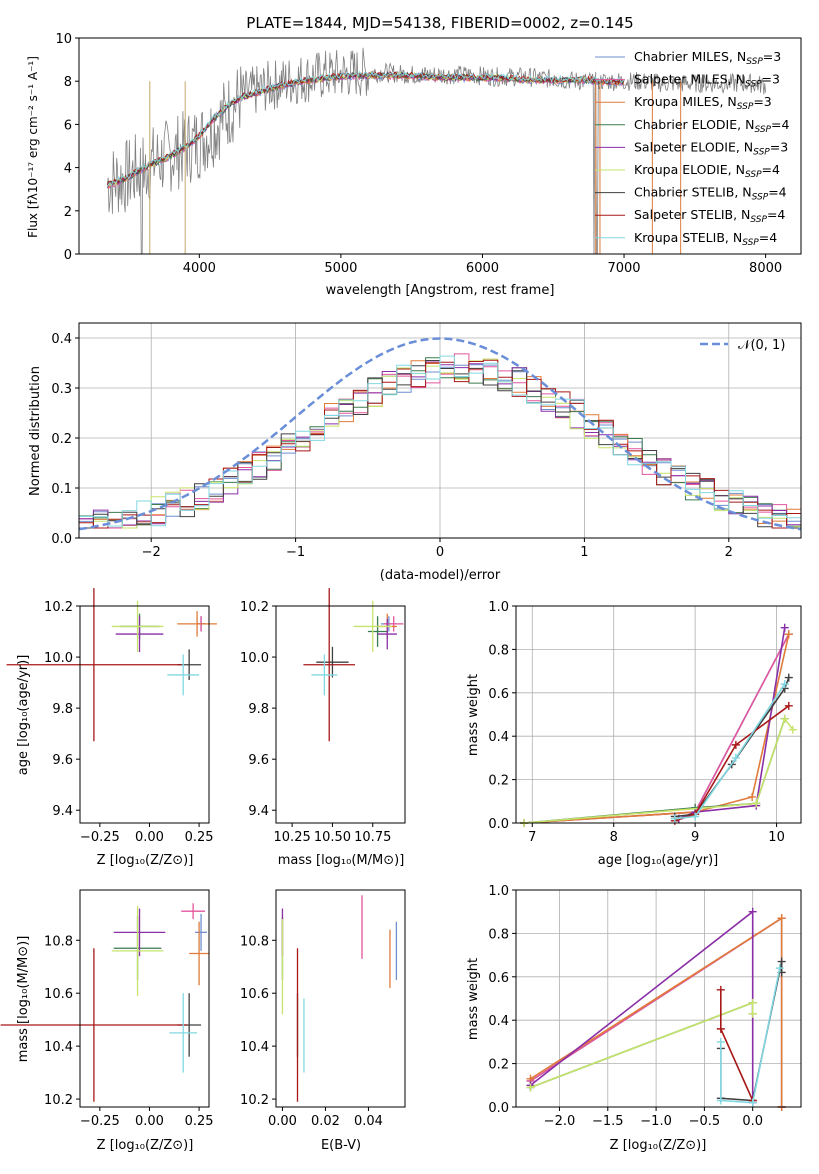 The height and width of the screenshot is (1174, 819). Describe the element at coordinates (323, 716) in the screenshot. I see `age-vs-mass-plot: 10.25 10.50 10.75 9.4 9.6 9.8 10.0 10.2` at that location.